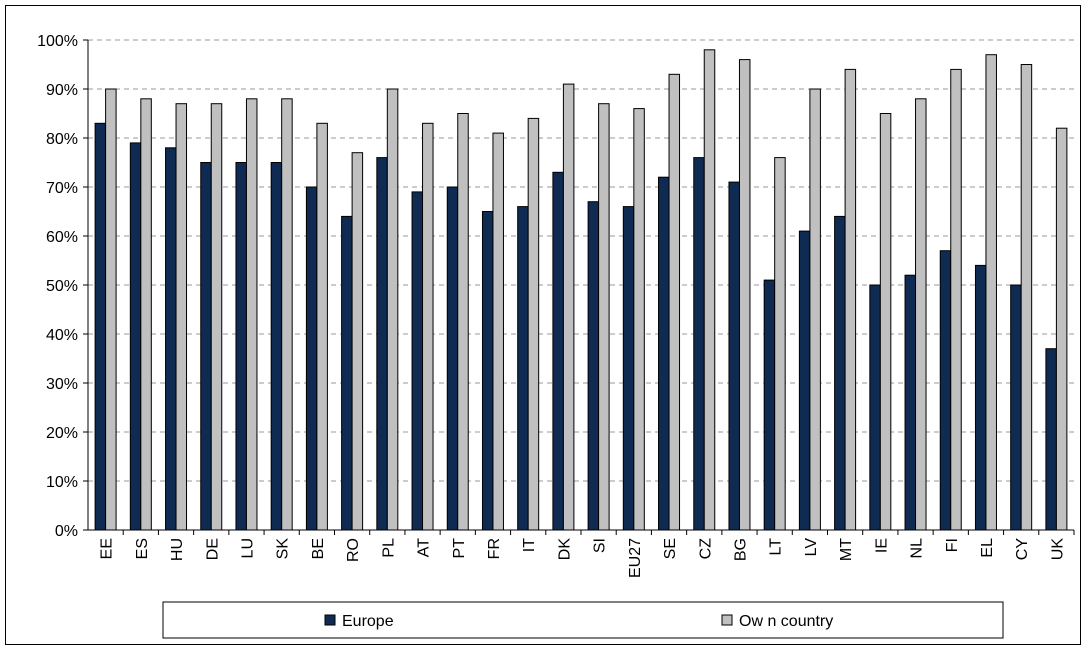  Describe the element at coordinates (177, 549) in the screenshot. I see `x-tick-label: HU` at that location.